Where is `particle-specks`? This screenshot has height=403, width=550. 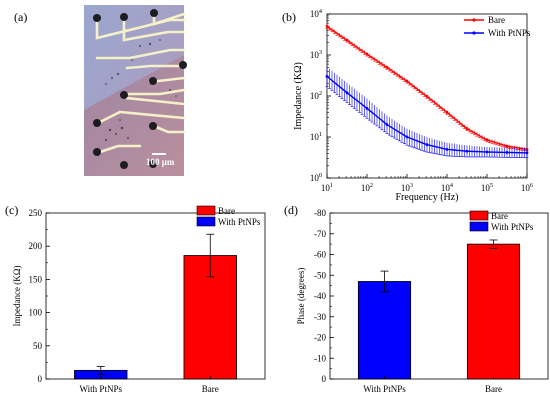 particle-specks is located at coordinates (140, 90).